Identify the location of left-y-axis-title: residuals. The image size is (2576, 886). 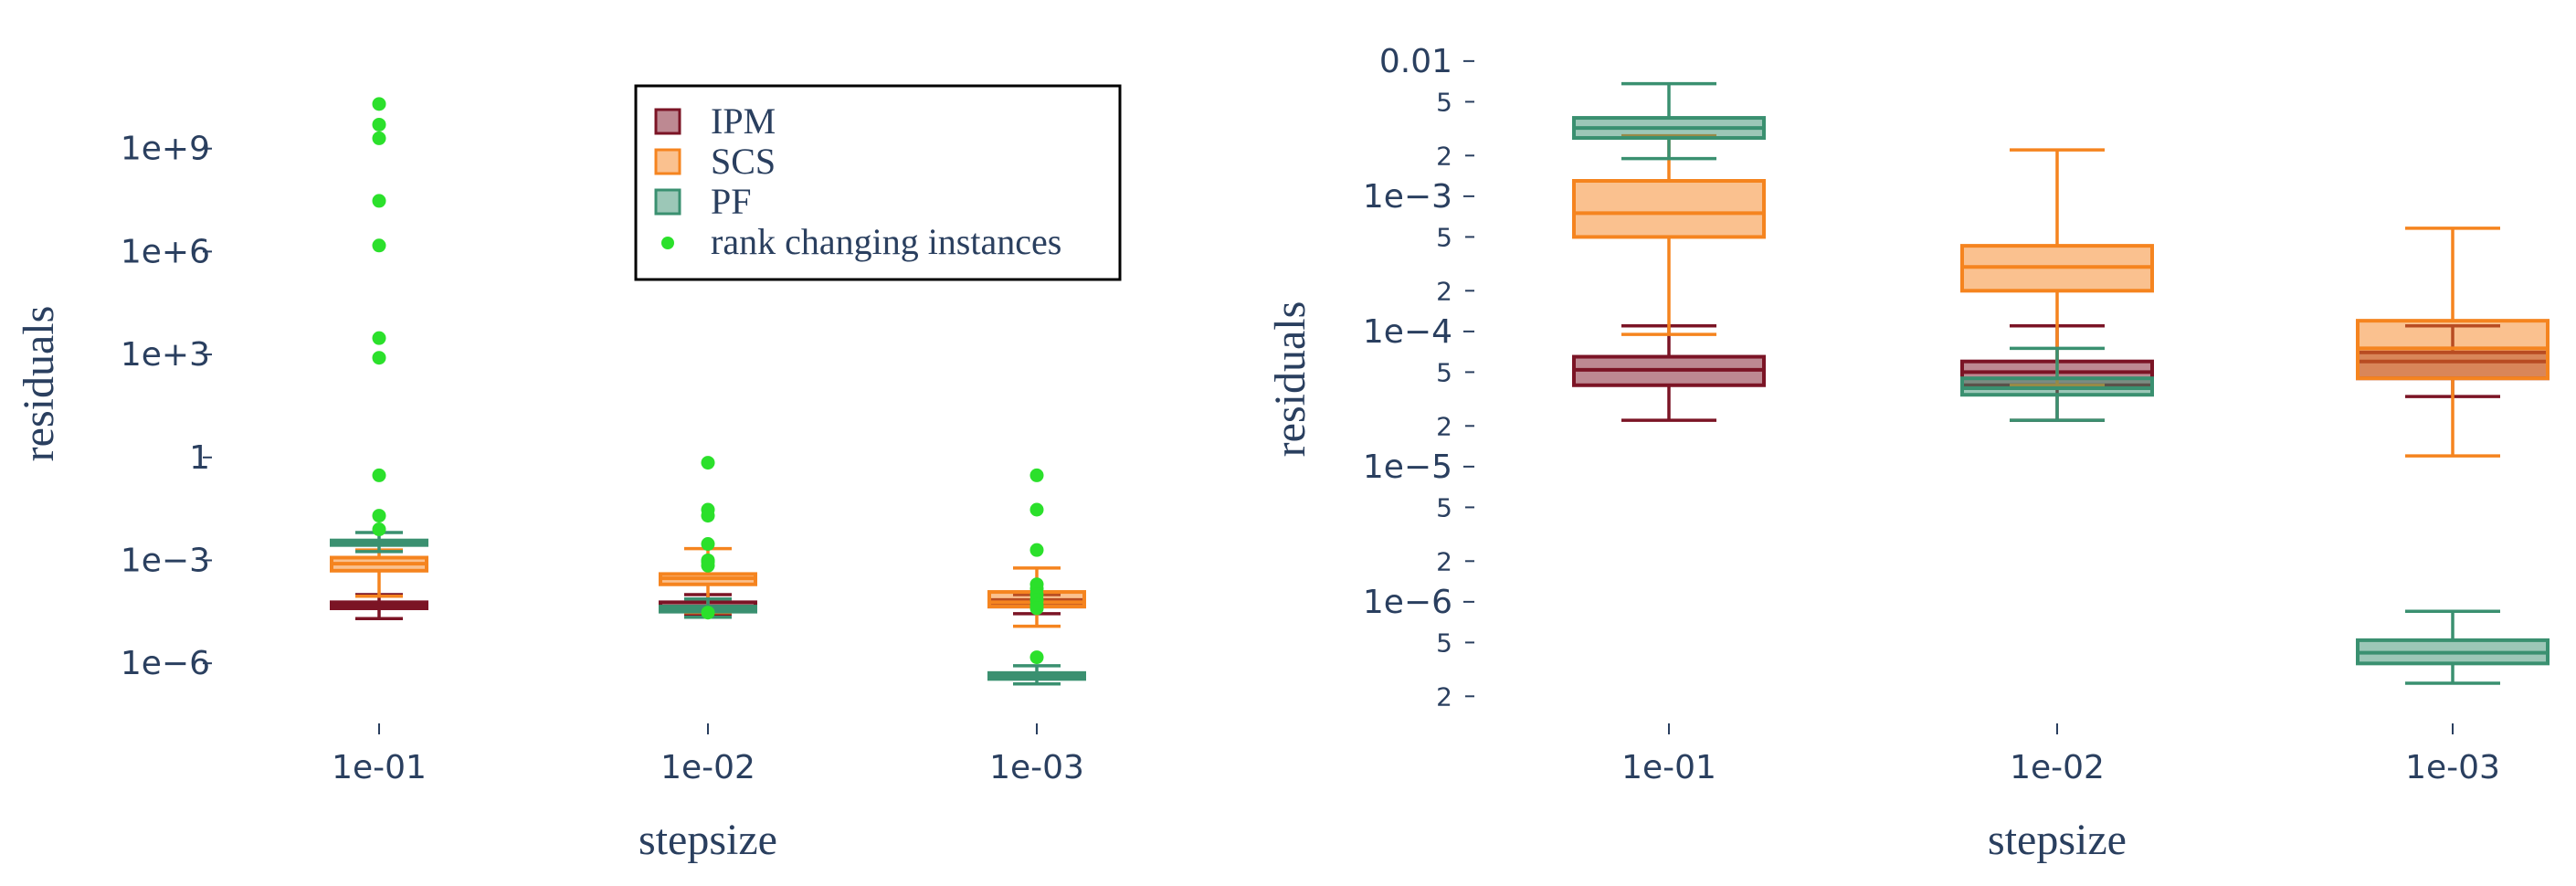
(39, 384).